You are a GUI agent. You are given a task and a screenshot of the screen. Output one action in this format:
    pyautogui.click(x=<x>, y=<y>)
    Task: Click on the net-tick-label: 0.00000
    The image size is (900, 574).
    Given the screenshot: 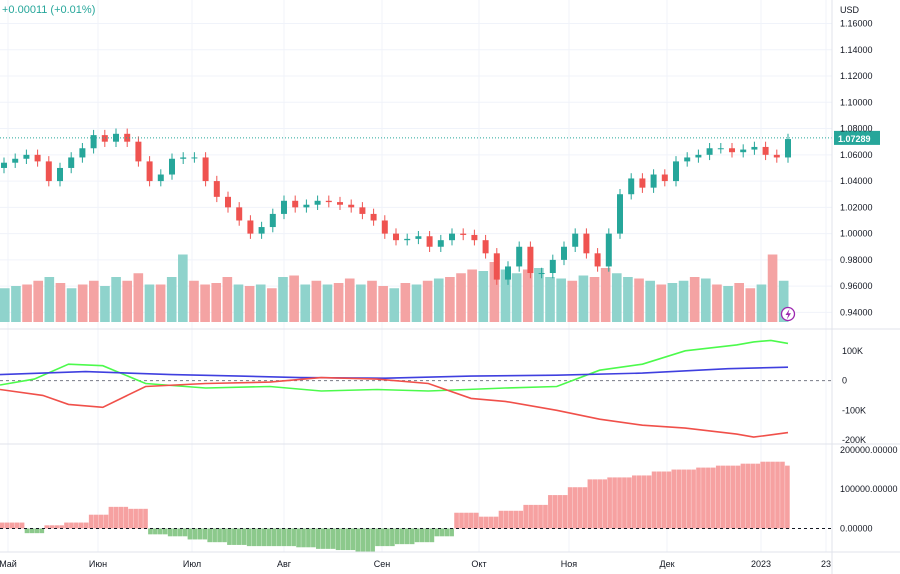 What is the action you would take?
    pyautogui.click(x=856, y=528)
    